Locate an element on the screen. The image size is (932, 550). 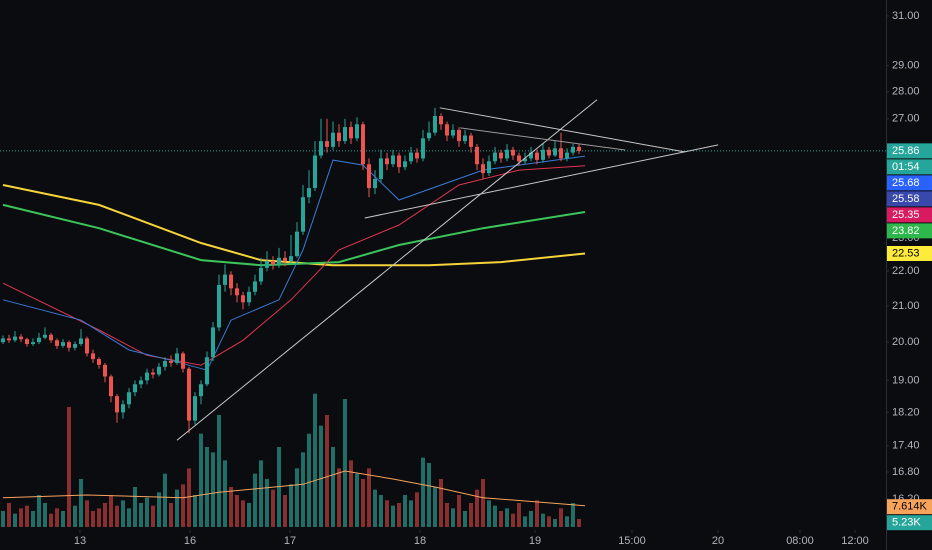
trendline is located at coordinates (562, 130).